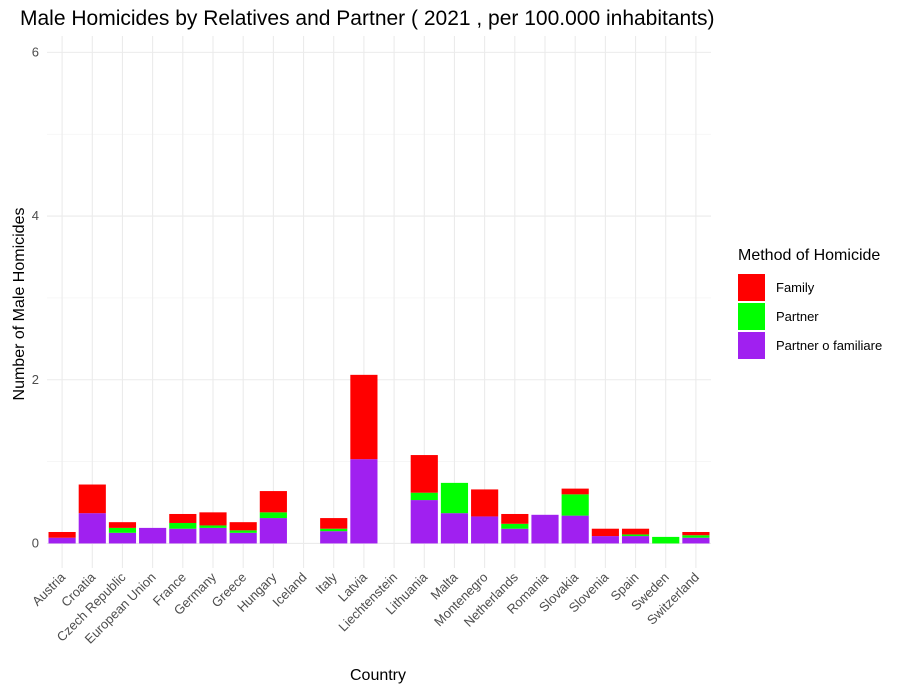  Describe the element at coordinates (334, 537) in the screenshot. I see `bar-italy-partner-o-familiare` at that location.